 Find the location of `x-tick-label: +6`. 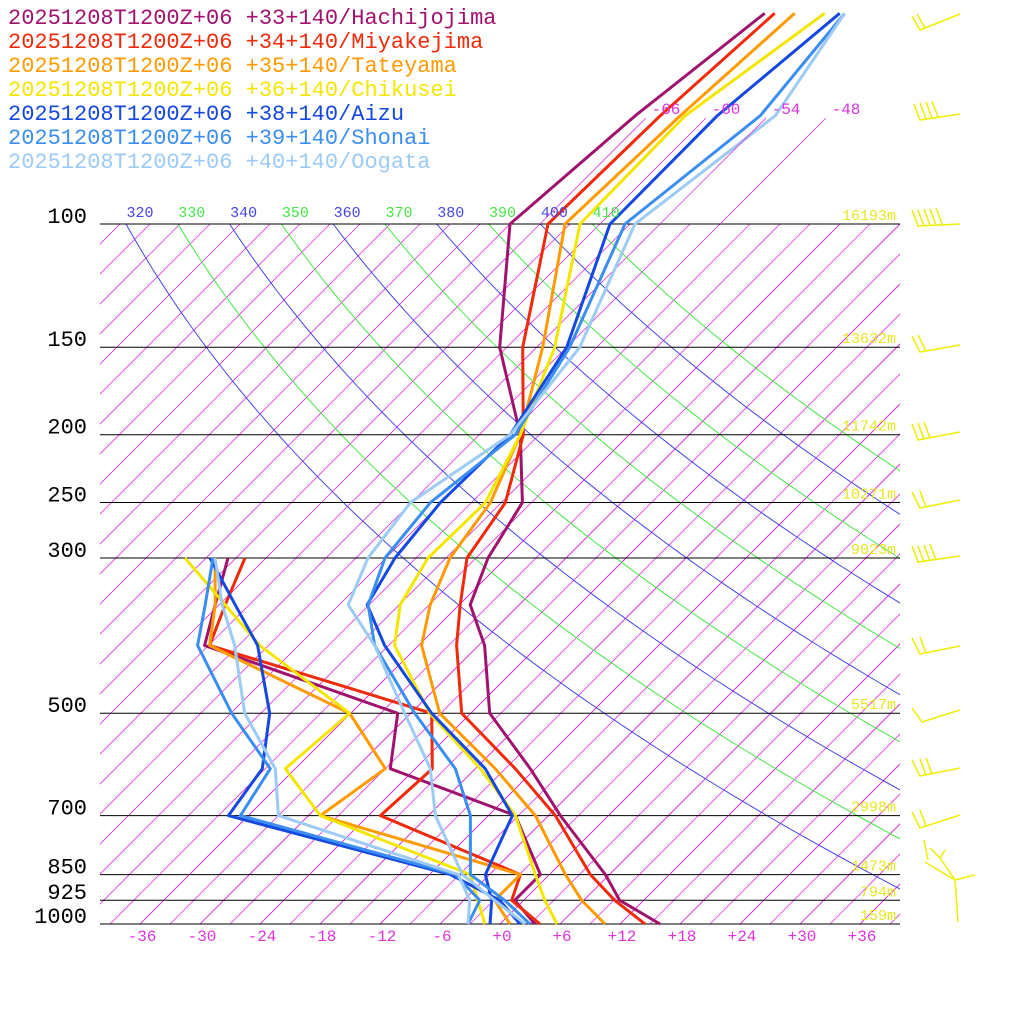

x-tick-label: +6 is located at coordinates (561, 937).